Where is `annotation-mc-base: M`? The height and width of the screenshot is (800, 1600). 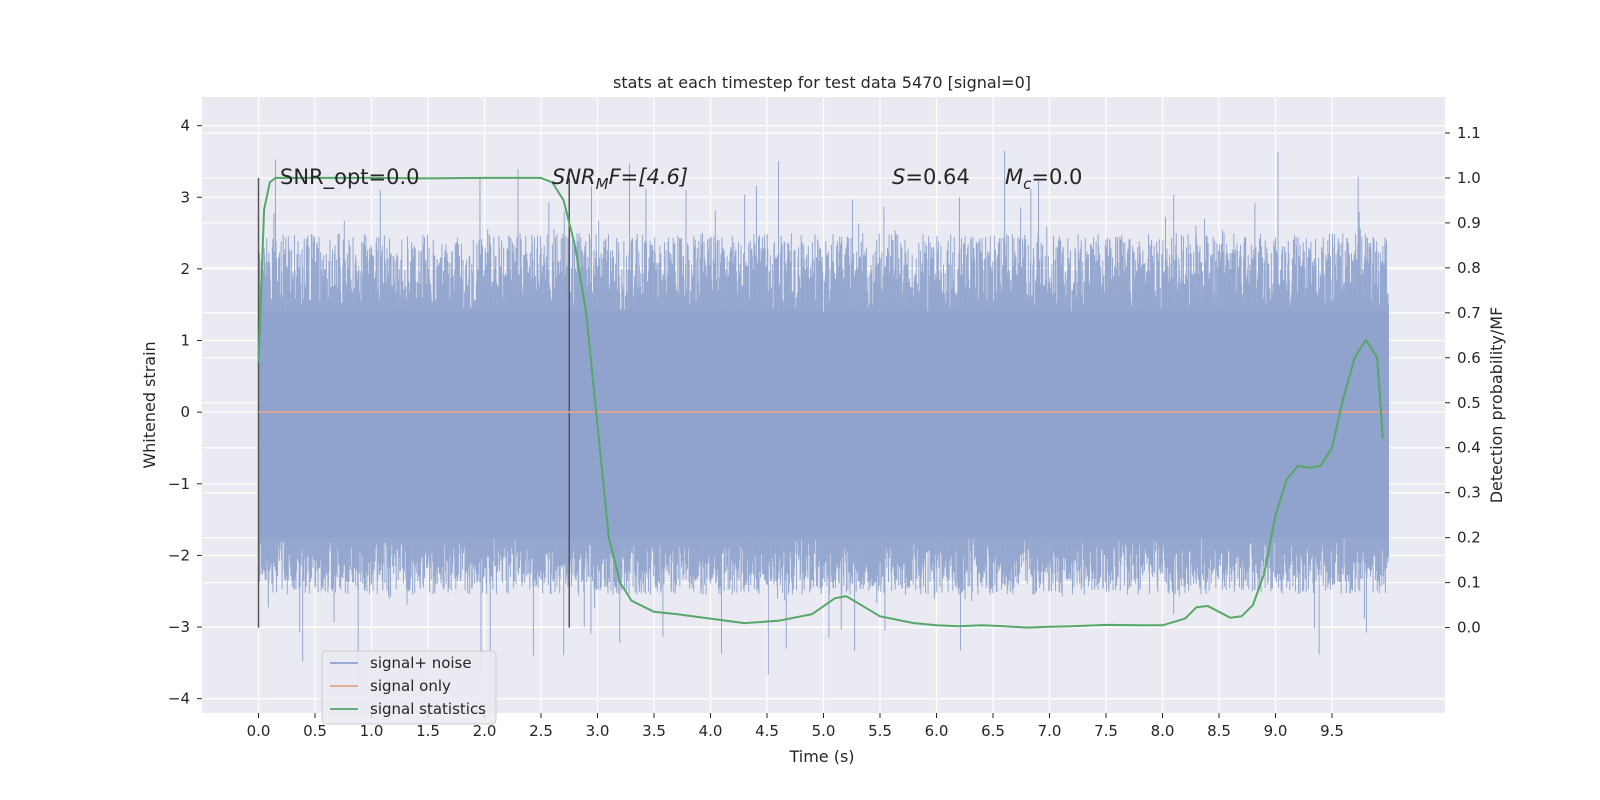 annotation-mc-base: M is located at coordinates (1014, 177).